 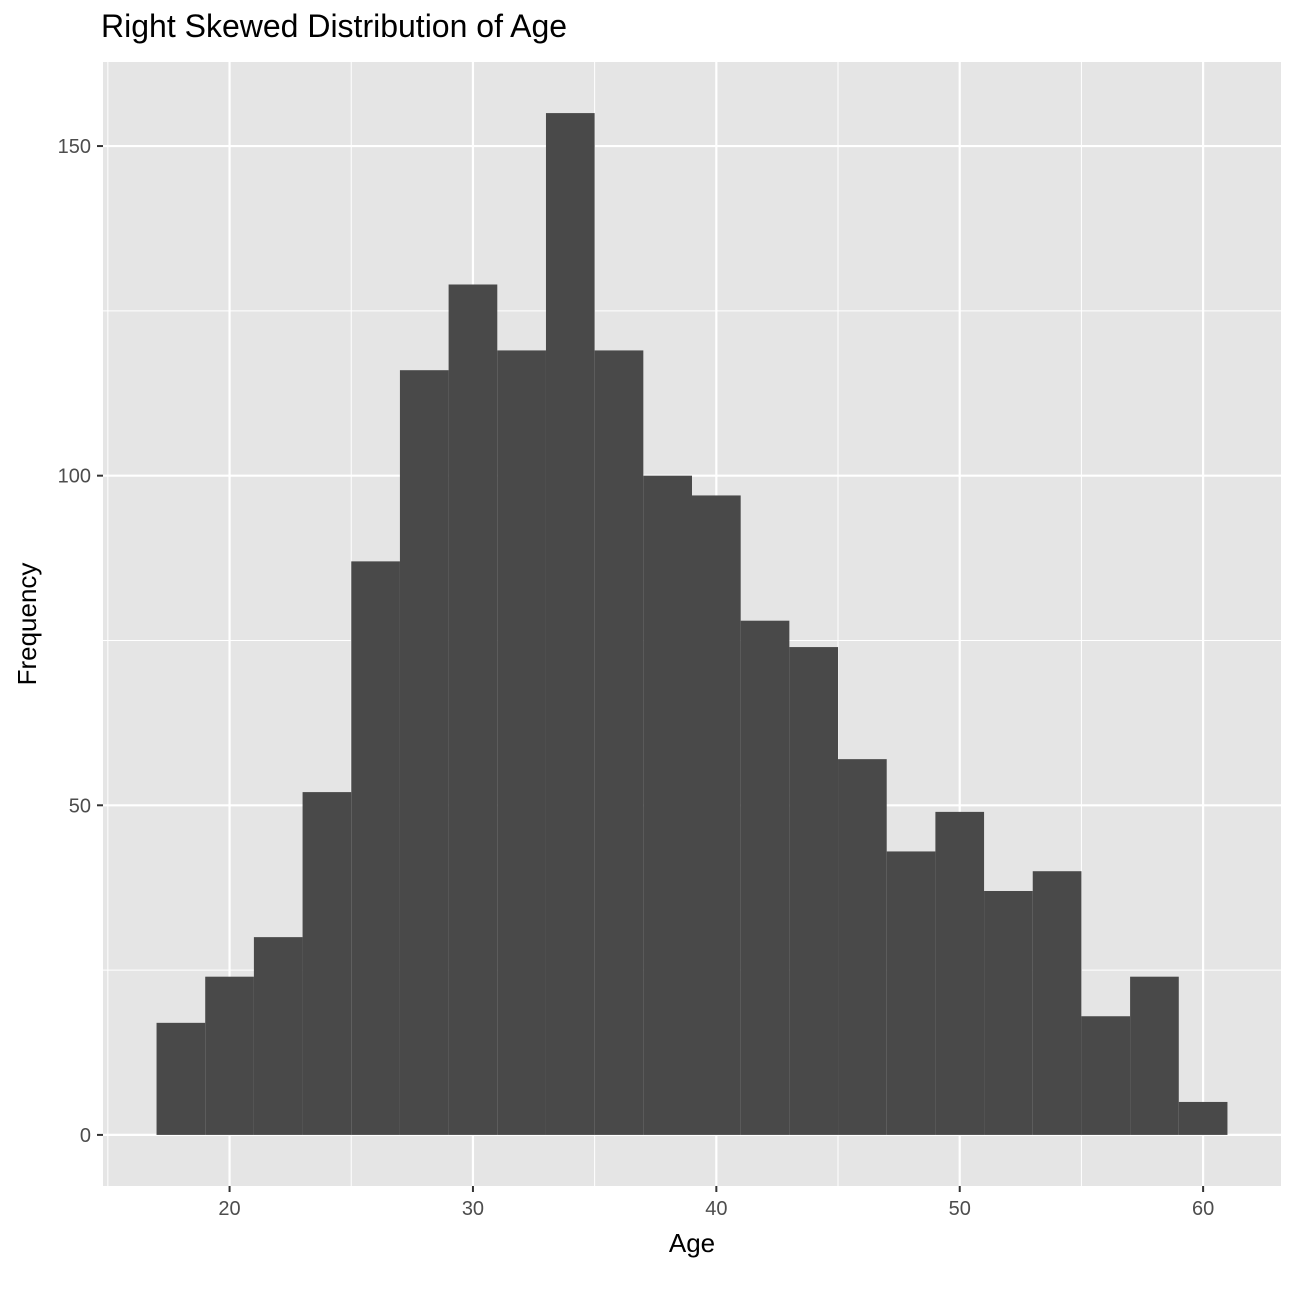 I want to click on y-tick-label: 100, so click(x=74, y=477).